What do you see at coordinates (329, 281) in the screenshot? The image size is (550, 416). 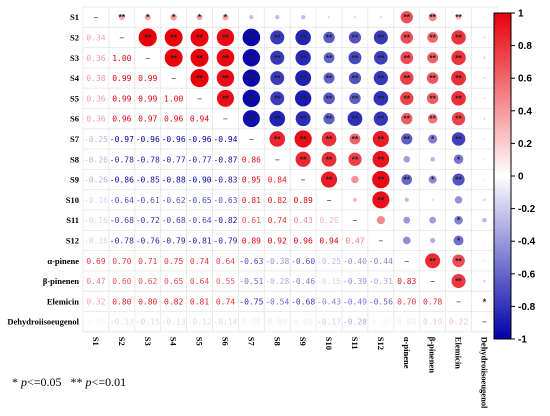 I see `corr-value: -0.15` at bounding box center [329, 281].